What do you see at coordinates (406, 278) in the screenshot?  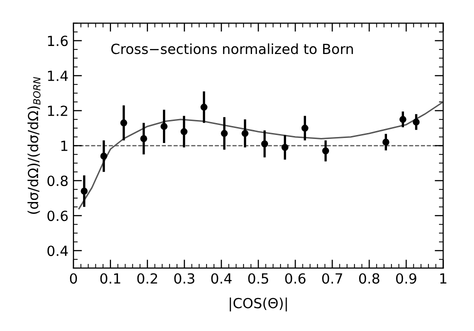 I see `x-tick-label: 0.9` at bounding box center [406, 278].